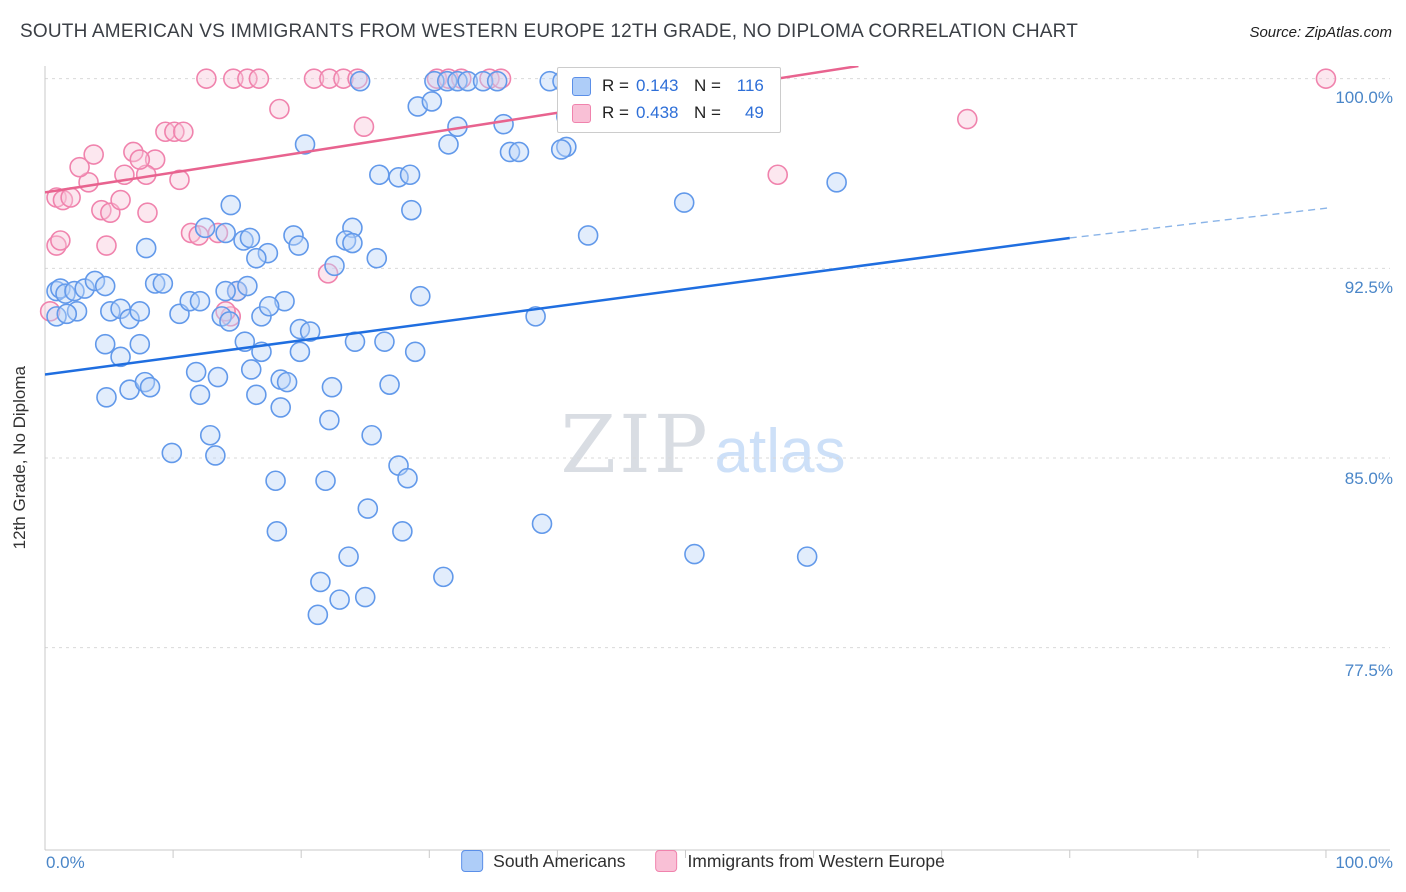  I want to click on source-label: Source: ZipAtlas.com, so click(1320, 32).